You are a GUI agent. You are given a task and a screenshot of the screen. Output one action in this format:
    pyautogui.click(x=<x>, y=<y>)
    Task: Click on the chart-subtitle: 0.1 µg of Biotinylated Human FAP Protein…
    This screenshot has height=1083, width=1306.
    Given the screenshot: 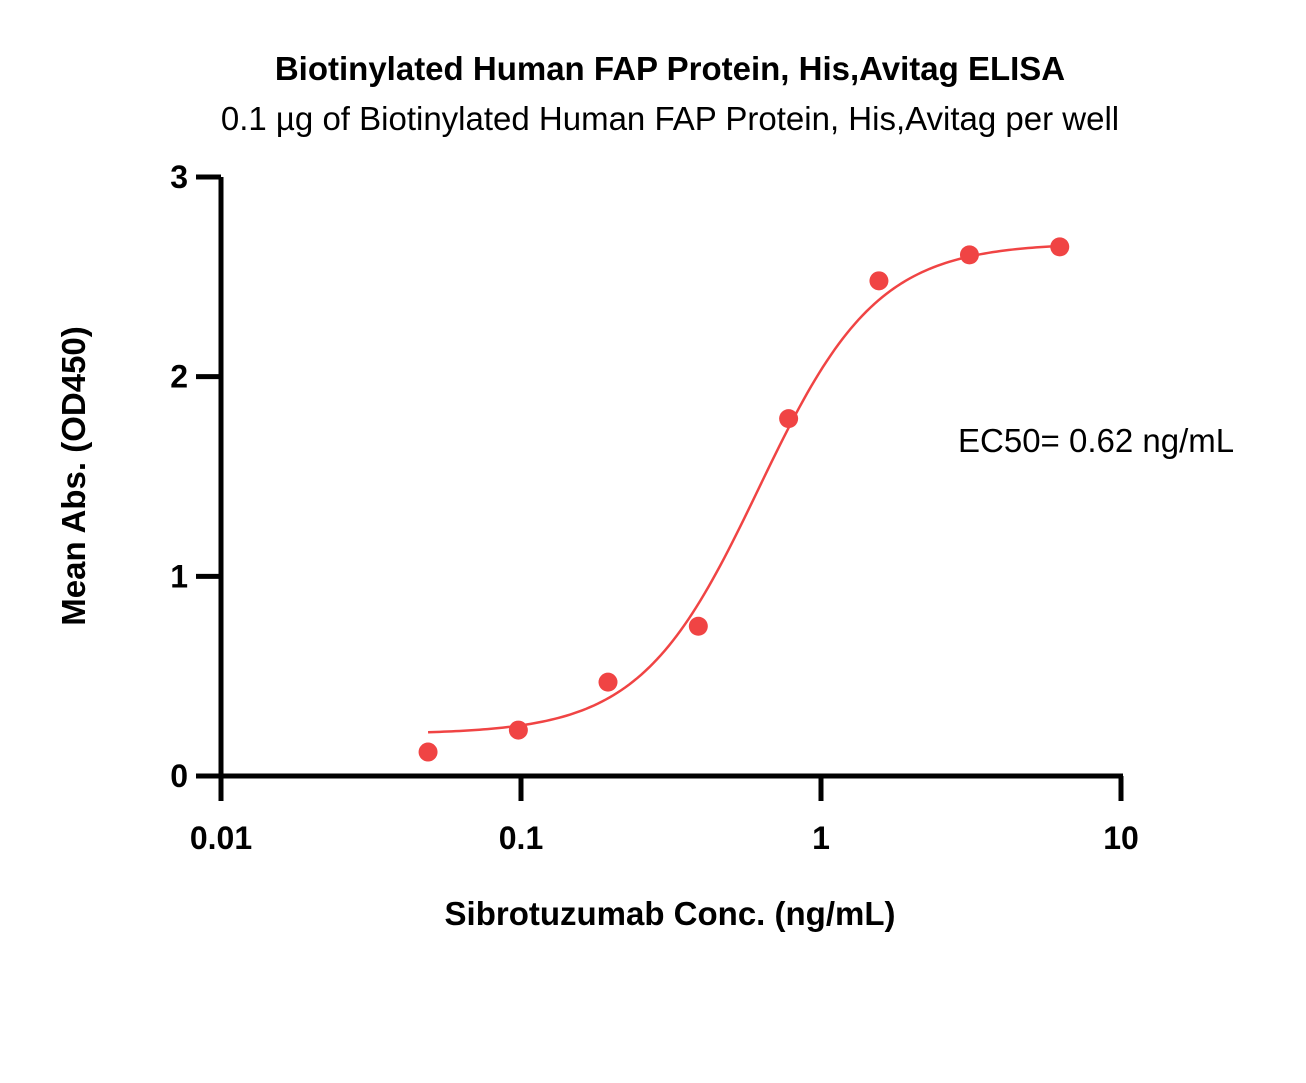 What is the action you would take?
    pyautogui.click(x=670, y=118)
    